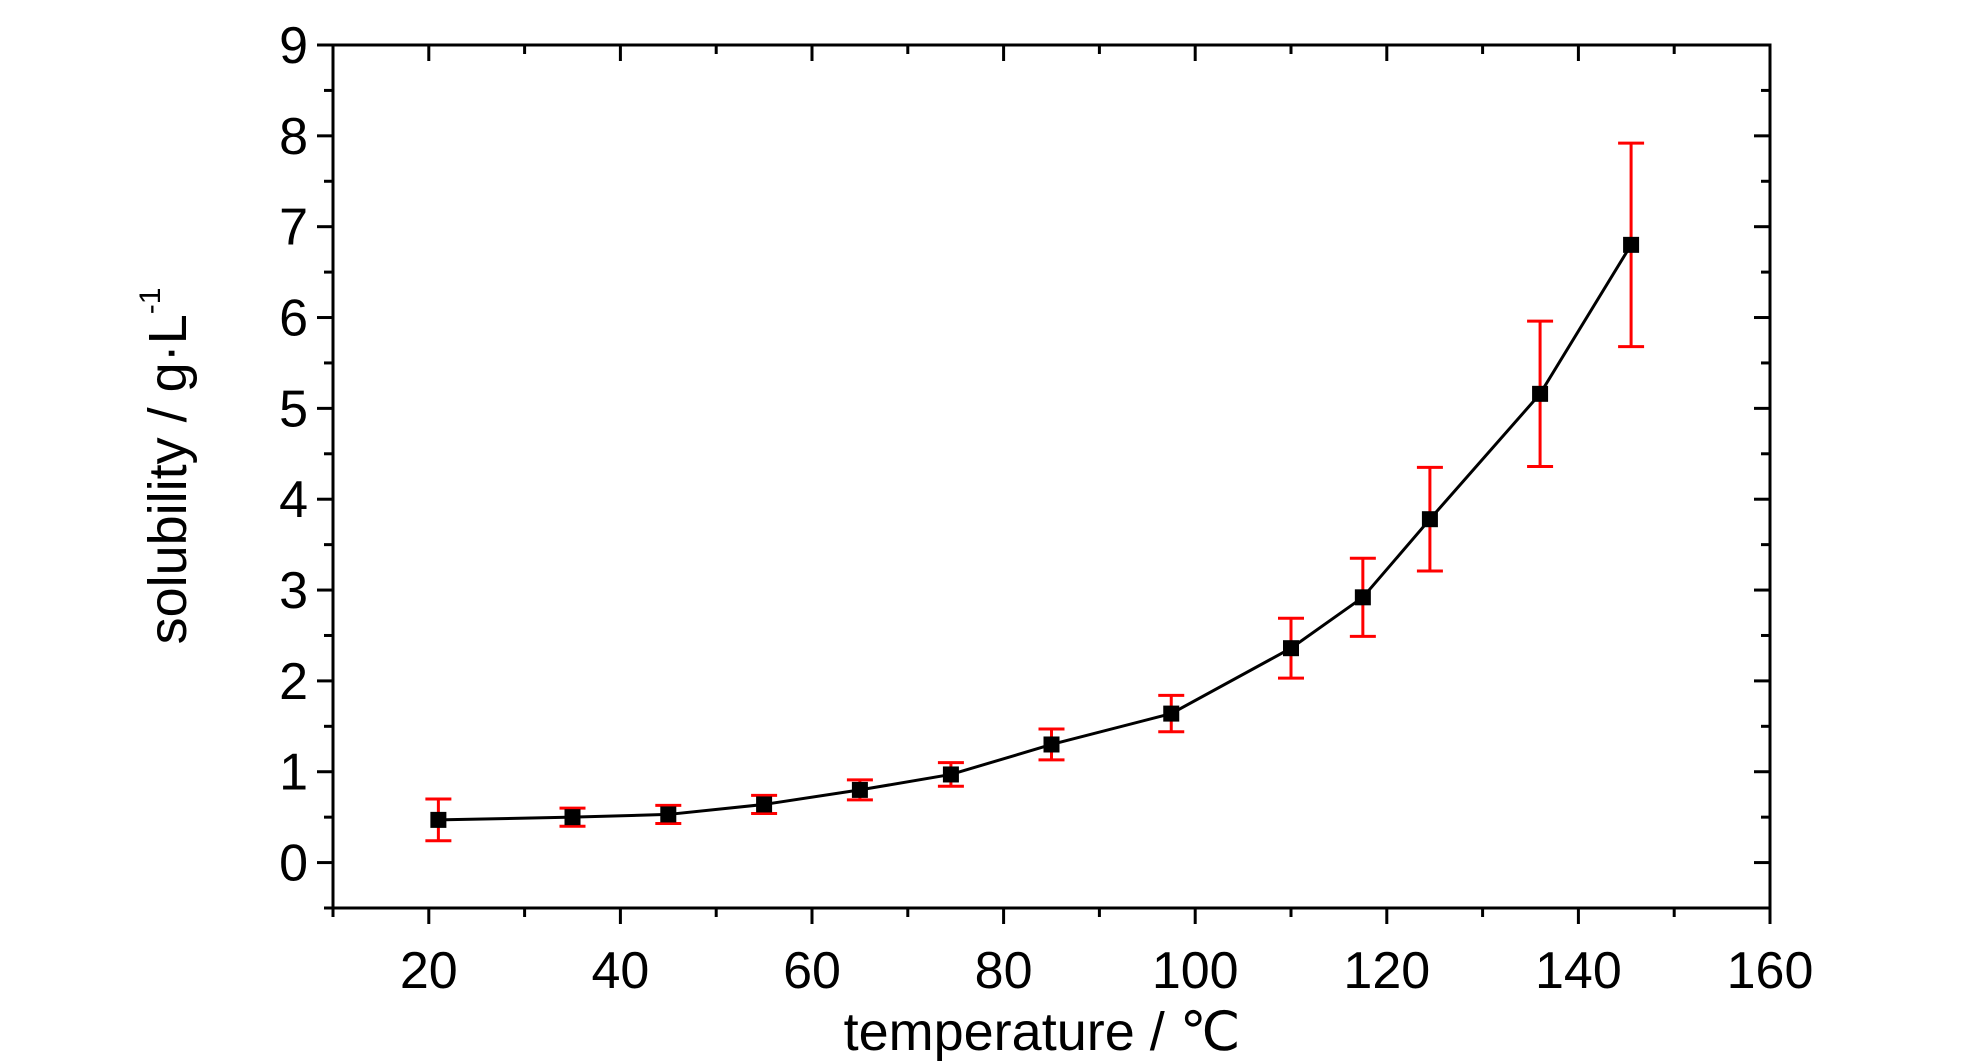  I want to click on x-tick-label: 40, so click(620, 971).